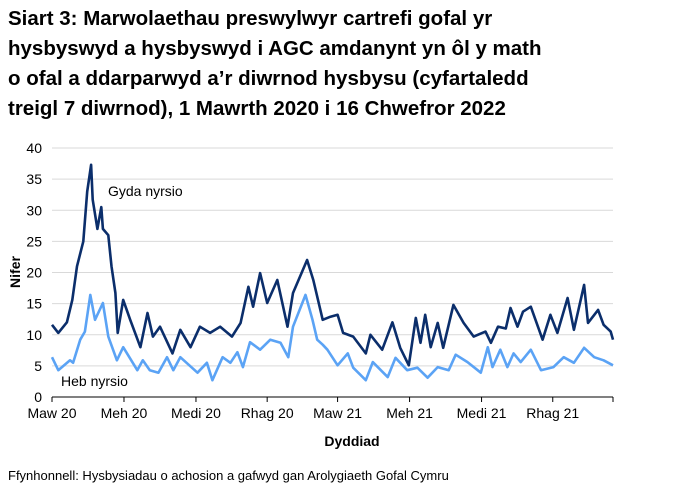 The height and width of the screenshot is (490, 675). What do you see at coordinates (34, 148) in the screenshot?
I see `y-tick-label: 40` at bounding box center [34, 148].